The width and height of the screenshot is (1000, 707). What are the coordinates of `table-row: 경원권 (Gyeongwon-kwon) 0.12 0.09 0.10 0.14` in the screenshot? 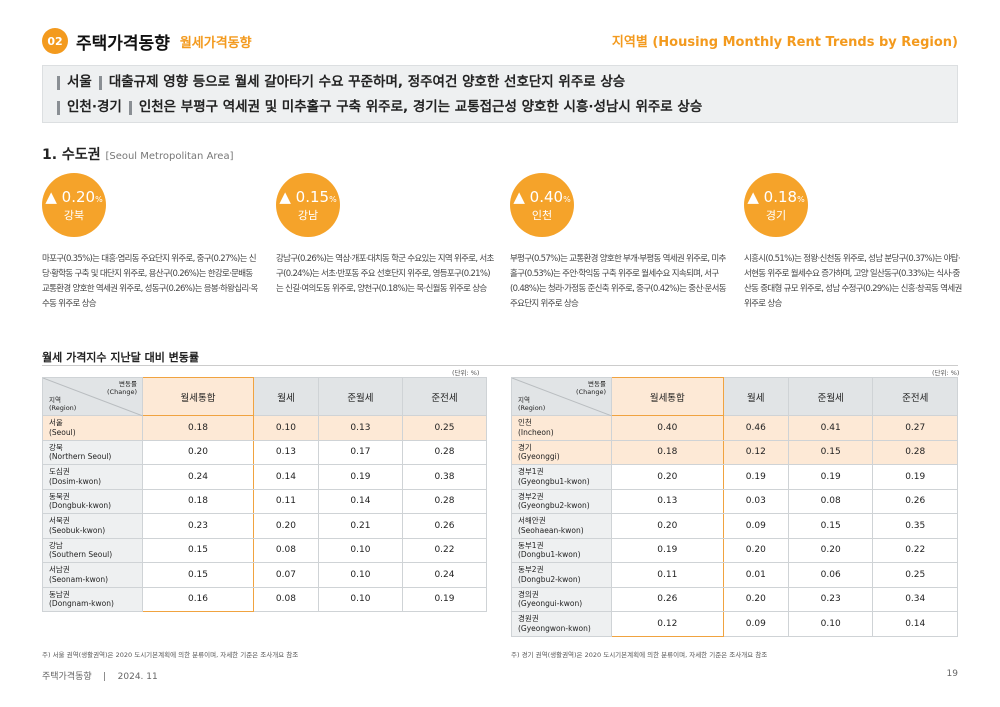 It's located at (734, 624).